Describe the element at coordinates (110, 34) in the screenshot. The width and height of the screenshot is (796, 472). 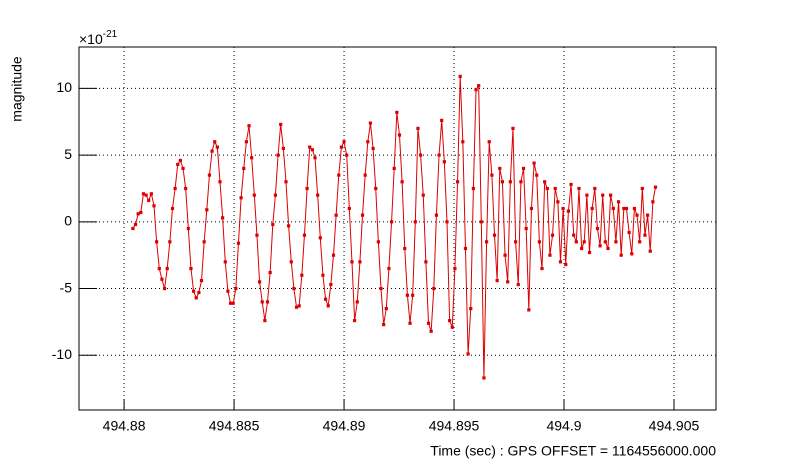
I see `y-multiplier-exponent: -21` at that location.